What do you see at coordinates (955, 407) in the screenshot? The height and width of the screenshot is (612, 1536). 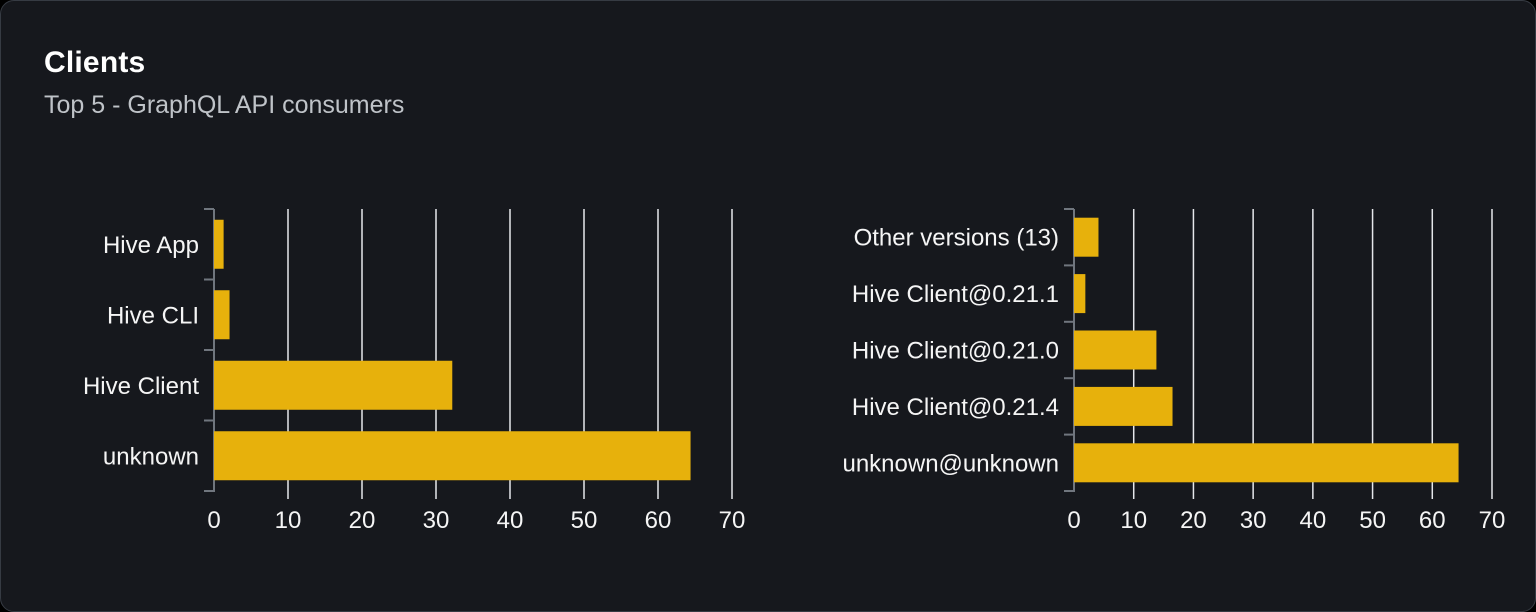 I see `category-label: Hive Client@0.21.4` at bounding box center [955, 407].